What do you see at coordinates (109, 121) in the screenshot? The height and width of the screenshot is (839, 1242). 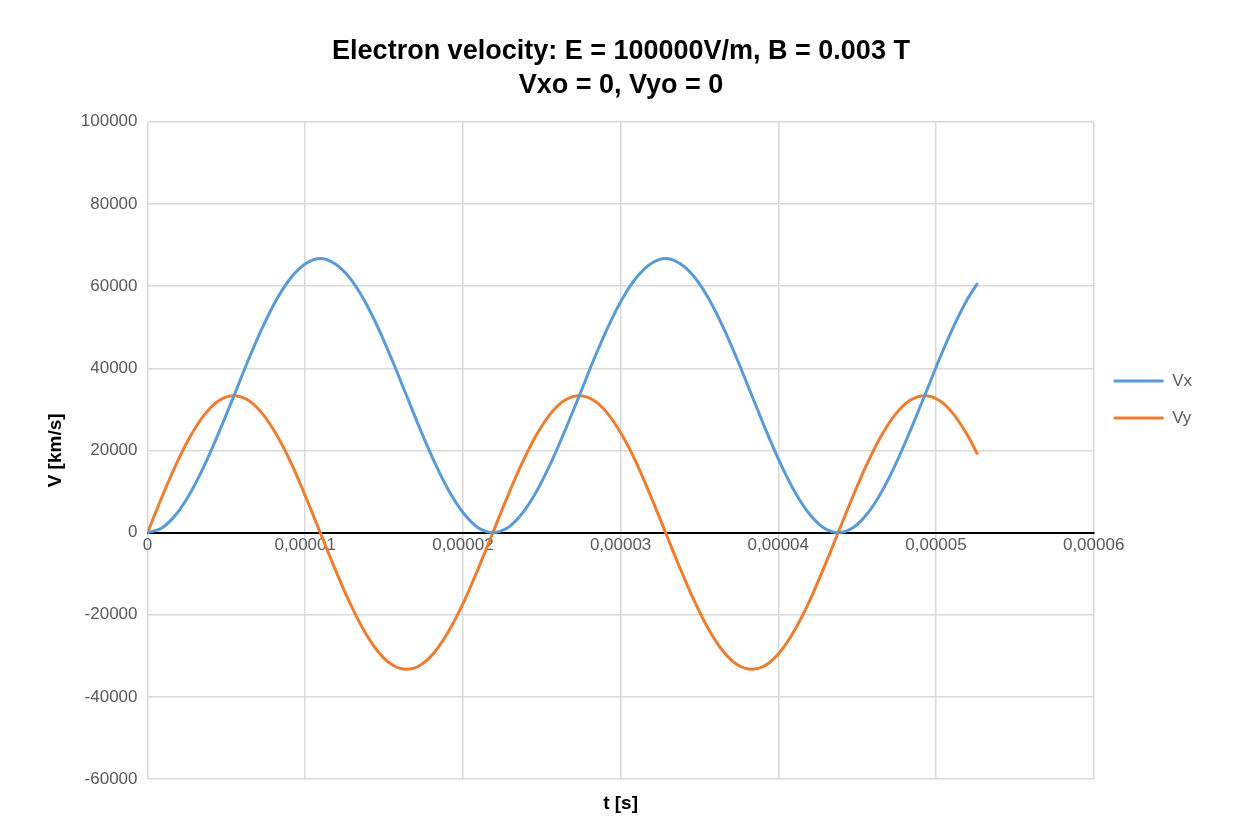 I see `y-tick-label: 100000` at bounding box center [109, 121].